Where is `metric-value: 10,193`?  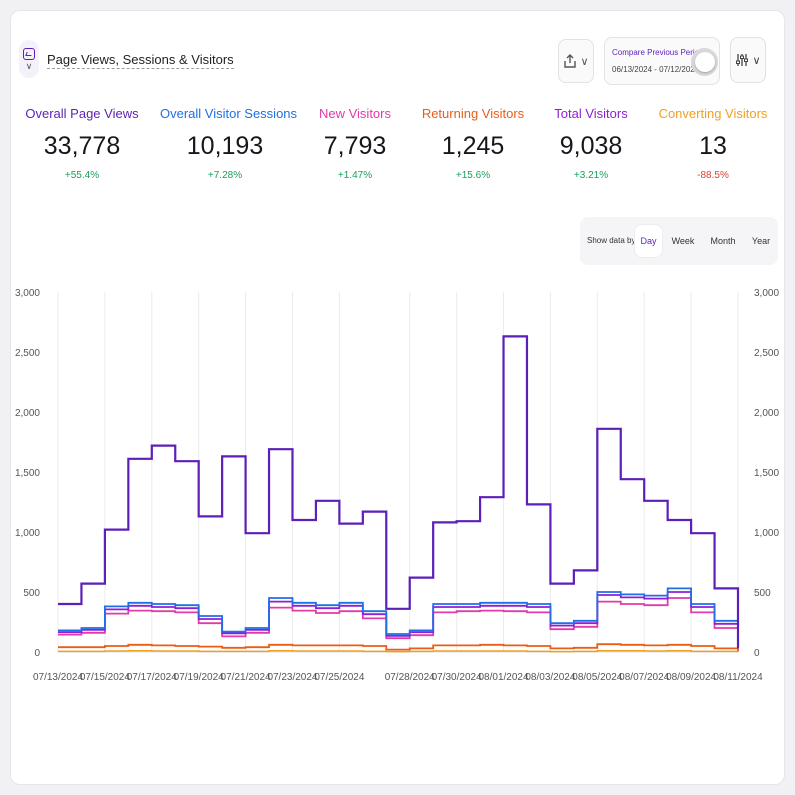 metric-value: 10,193 is located at coordinates (225, 146).